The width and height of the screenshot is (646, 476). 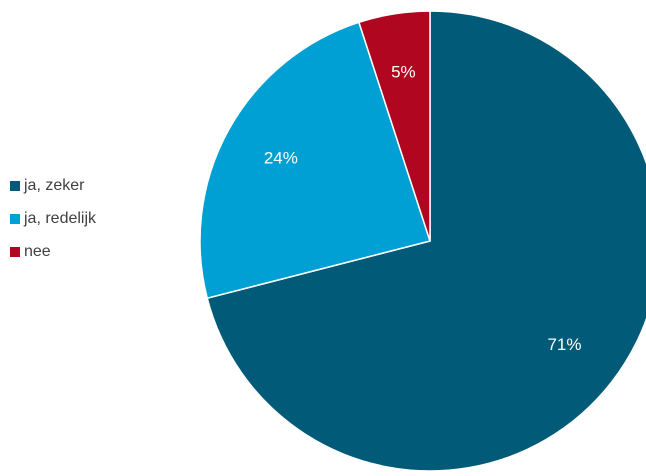 What do you see at coordinates (53, 252) in the screenshot?
I see `legend-item-nee: nee` at bounding box center [53, 252].